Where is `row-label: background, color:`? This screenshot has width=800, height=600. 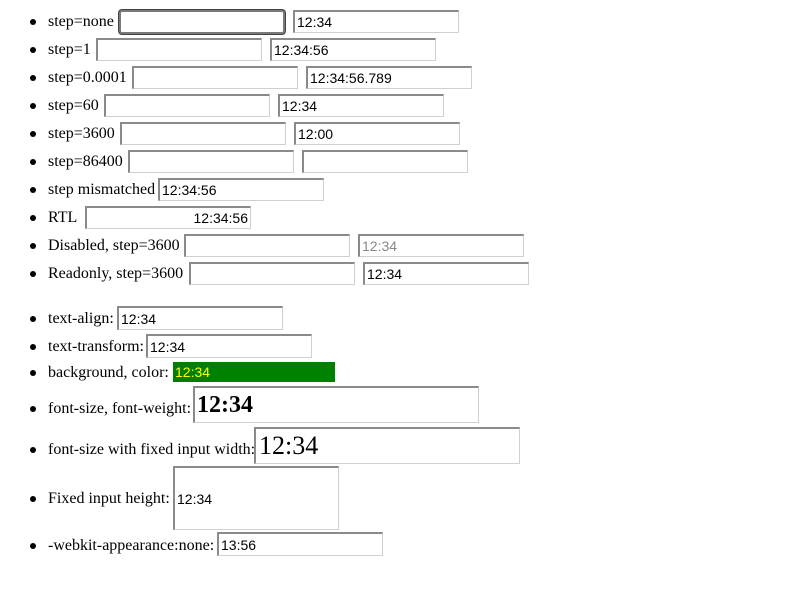 row-label: background, color: is located at coordinates (108, 372).